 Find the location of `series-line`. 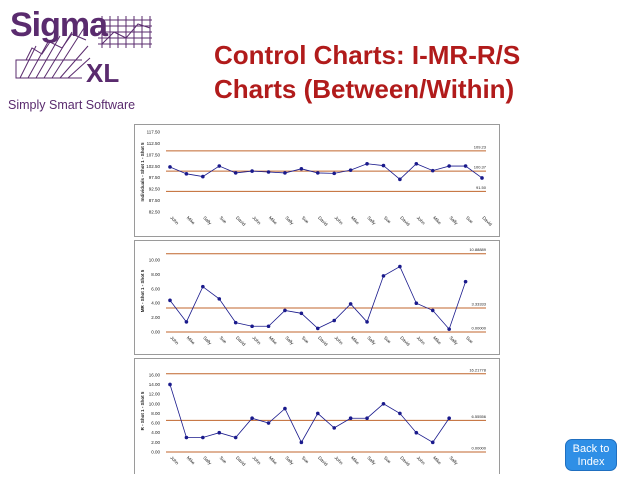

series-line is located at coordinates (326, 171).